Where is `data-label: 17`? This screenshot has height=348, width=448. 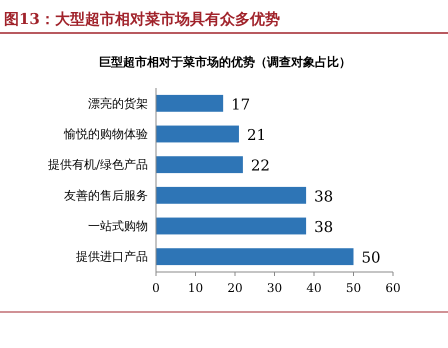
data-label: 17 is located at coordinates (240, 104).